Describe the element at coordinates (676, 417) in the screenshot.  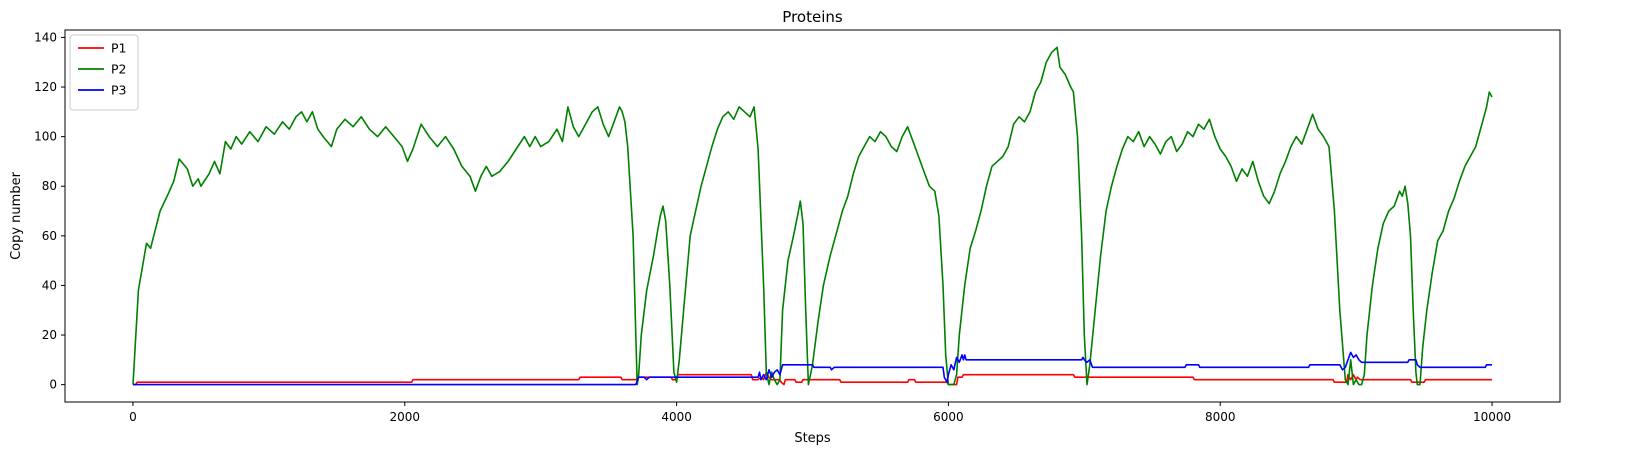
I see `x-tick-label: 4000` at that location.